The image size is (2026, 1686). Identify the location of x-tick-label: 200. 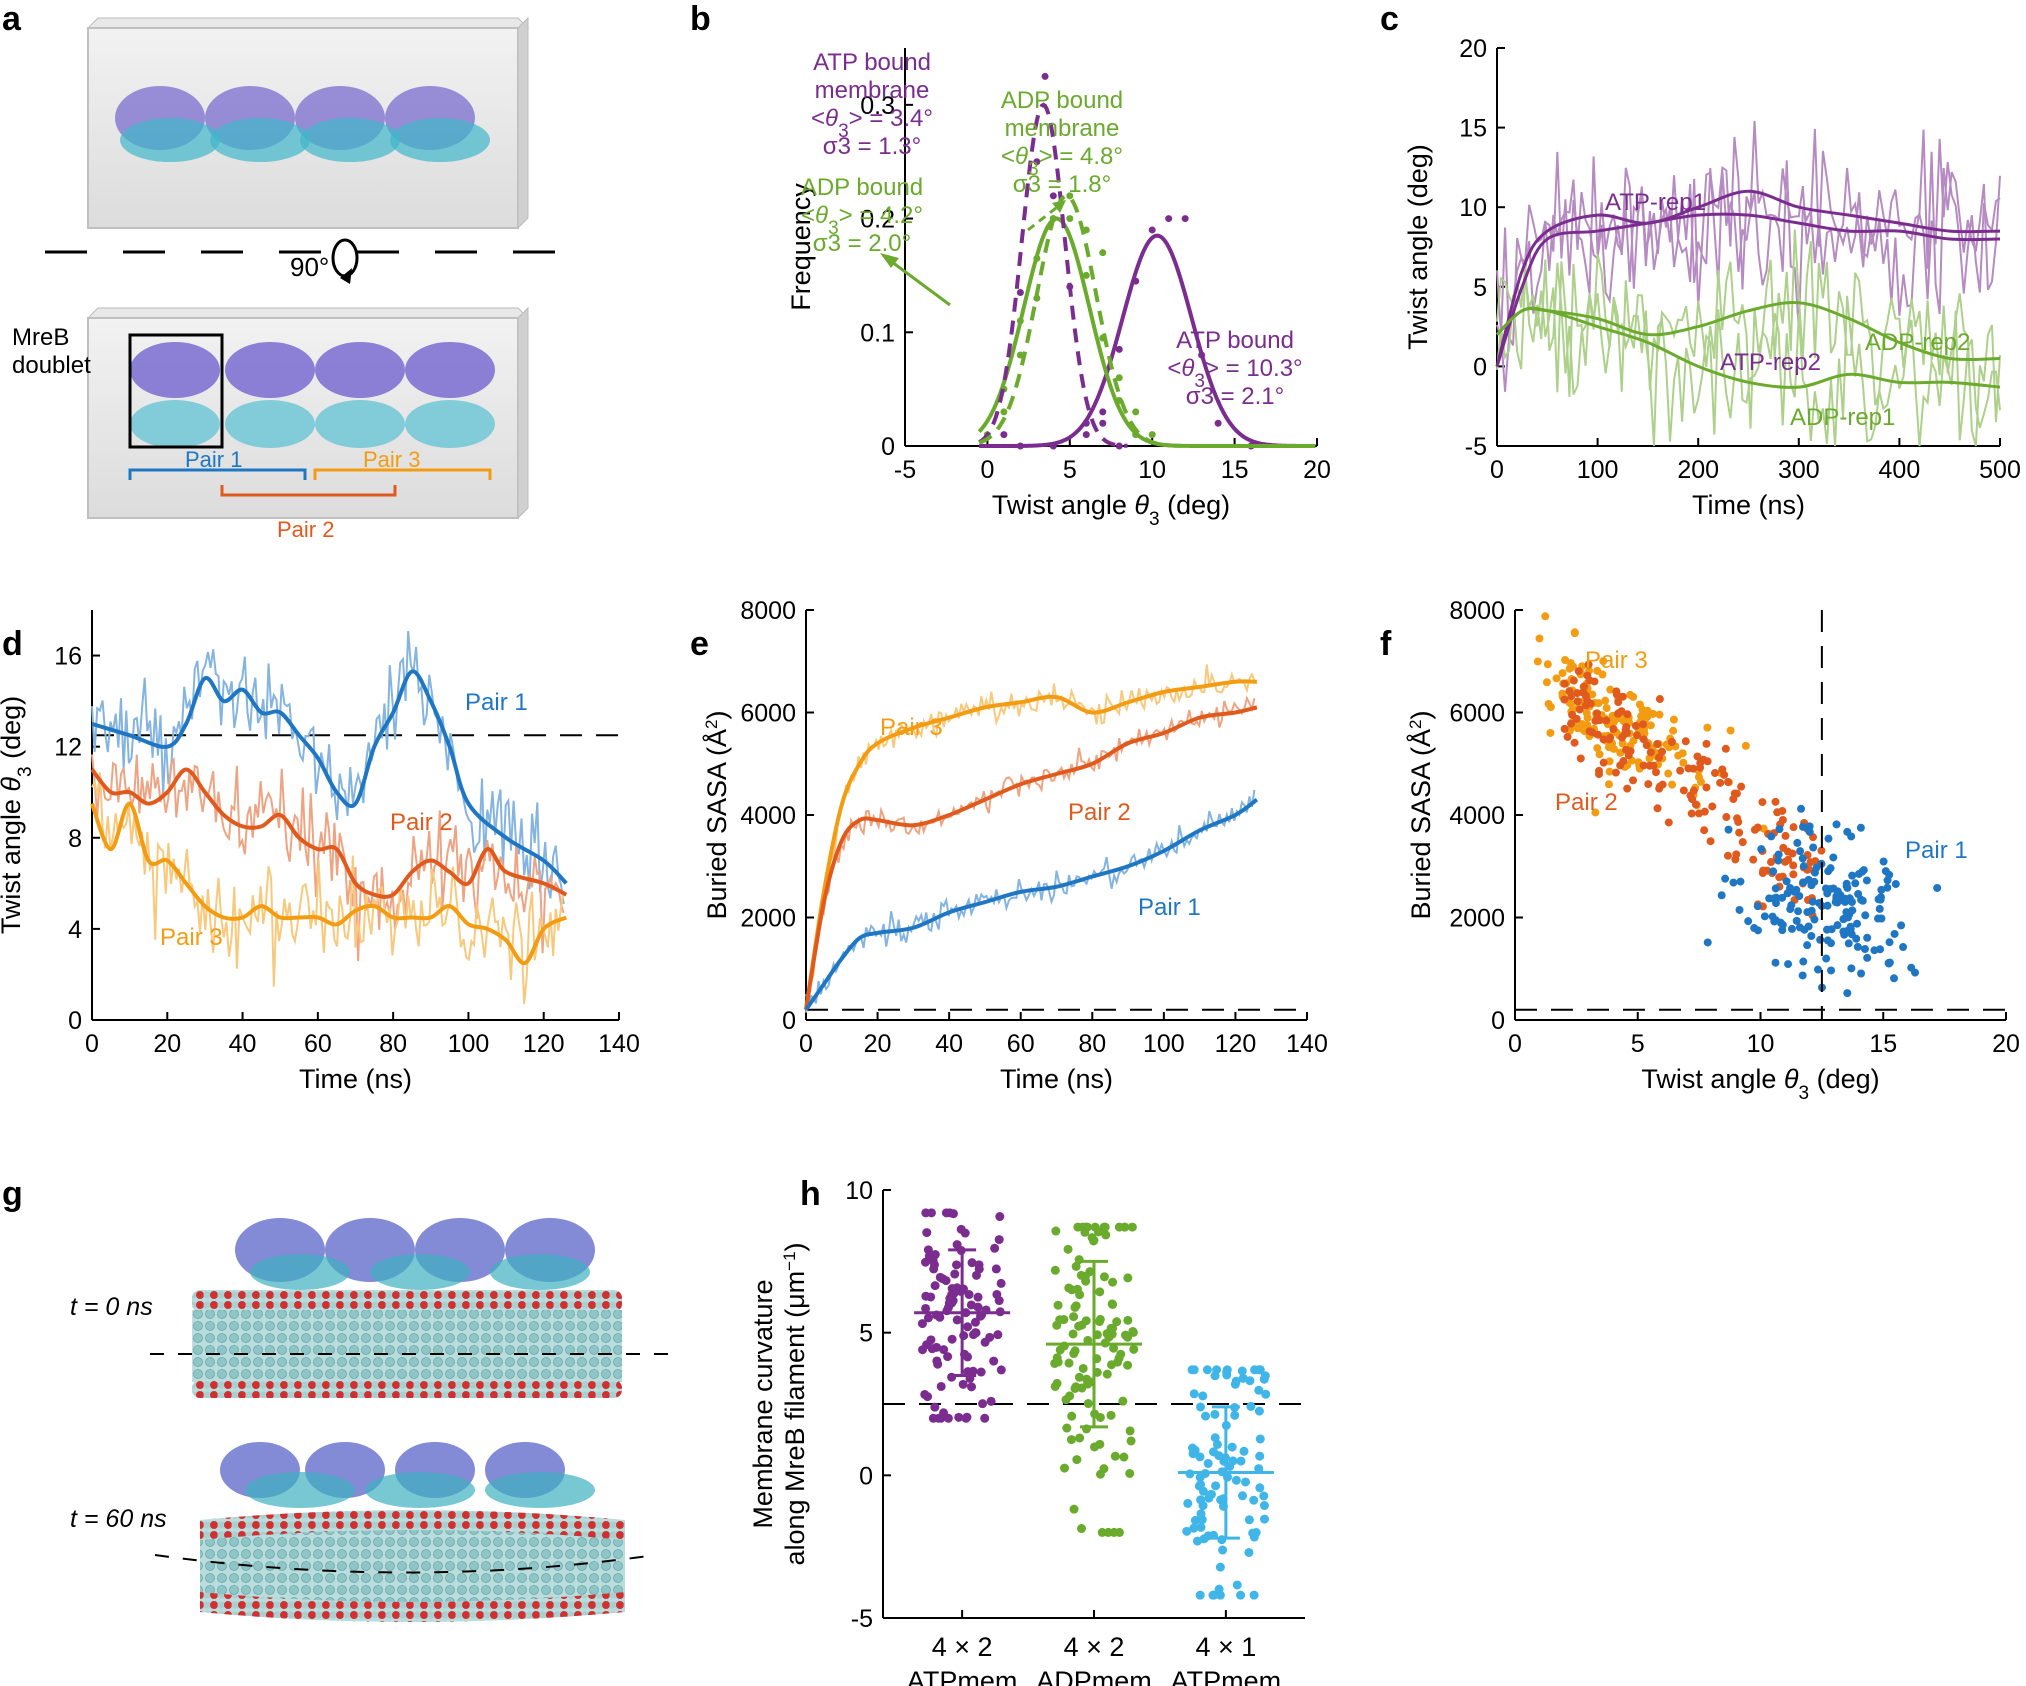
(1698, 470).